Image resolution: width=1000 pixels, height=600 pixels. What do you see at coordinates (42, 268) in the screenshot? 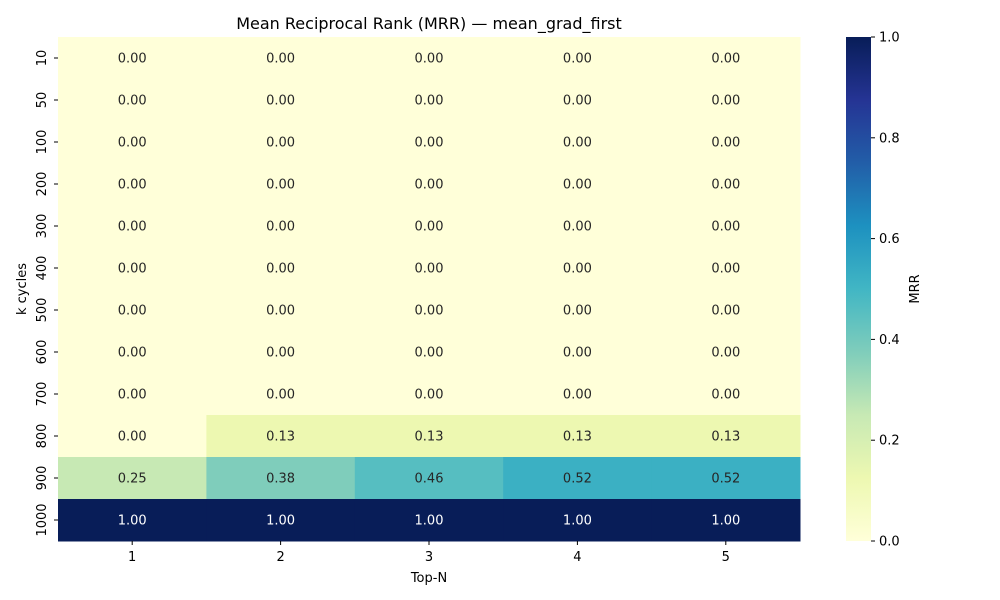
I see `y-tick-label: 400` at bounding box center [42, 268].